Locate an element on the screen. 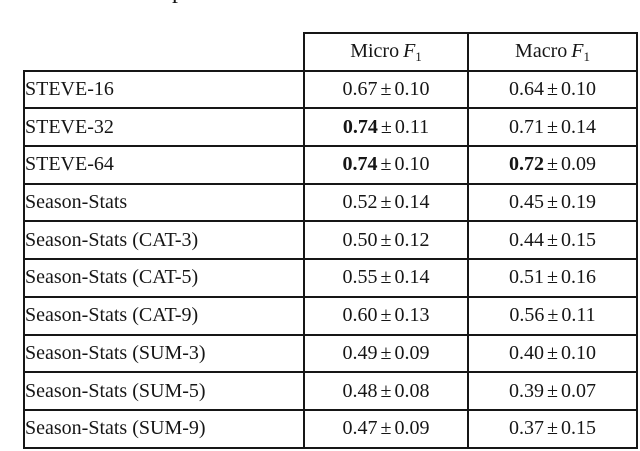 This screenshot has width=640, height=451. mean-value: 0.50 is located at coordinates (360, 239).